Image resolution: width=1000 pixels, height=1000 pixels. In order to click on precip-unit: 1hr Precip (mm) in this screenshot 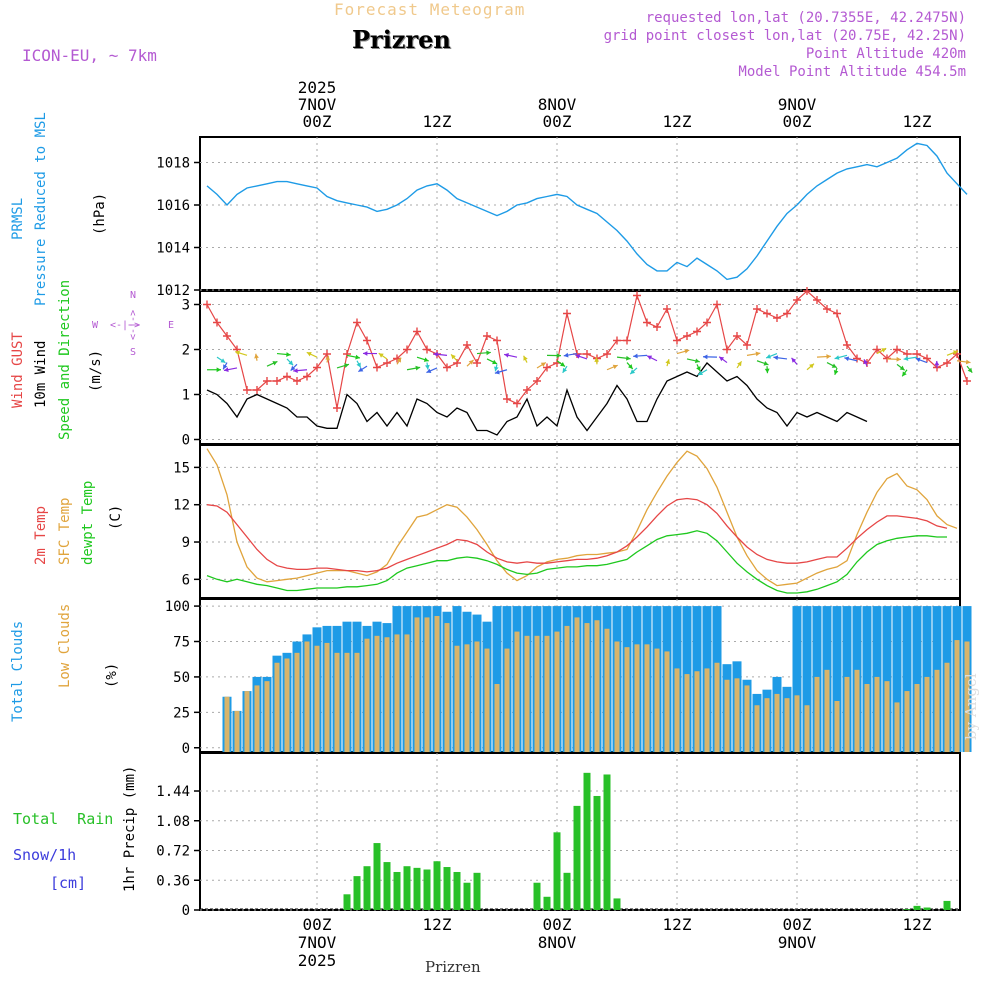, I will do `click(130, 828)`.